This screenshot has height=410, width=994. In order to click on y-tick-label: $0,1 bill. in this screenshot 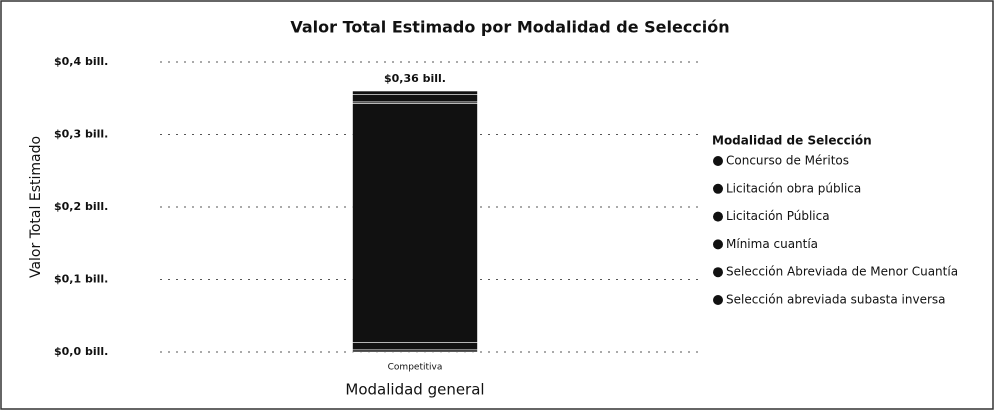, I will do `click(81, 279)`.